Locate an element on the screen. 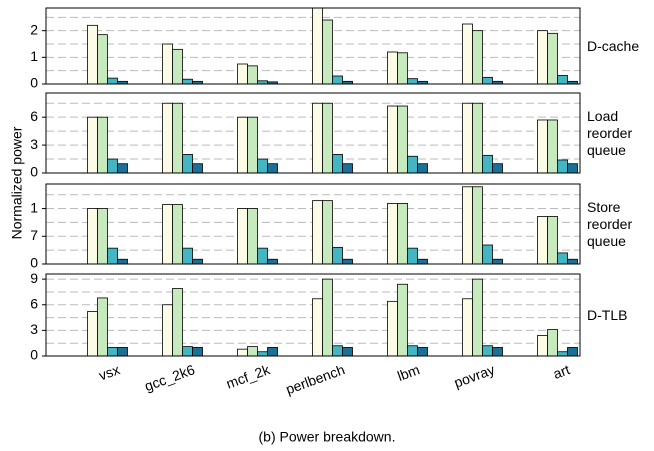  x-tick-label: gcc_2k6 is located at coordinates (169, 377).